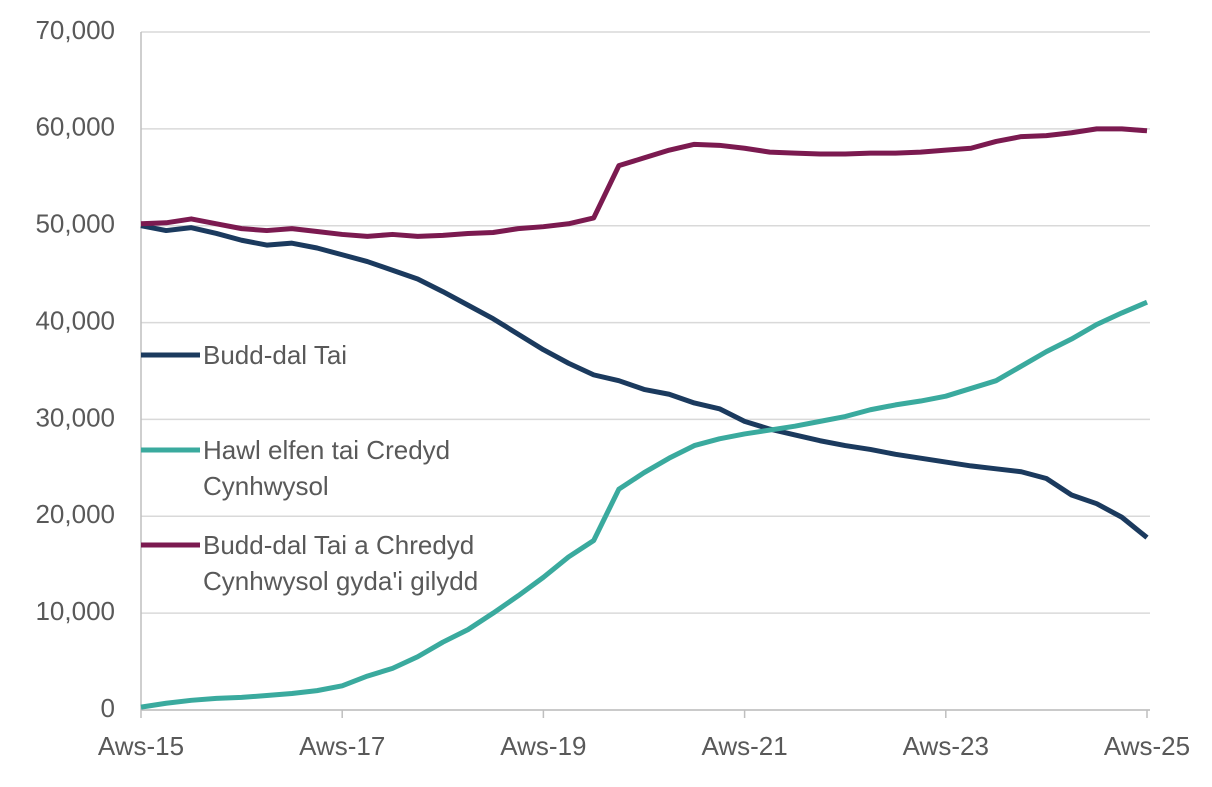  I want to click on x-tick-label: Aws-23, so click(946, 746).